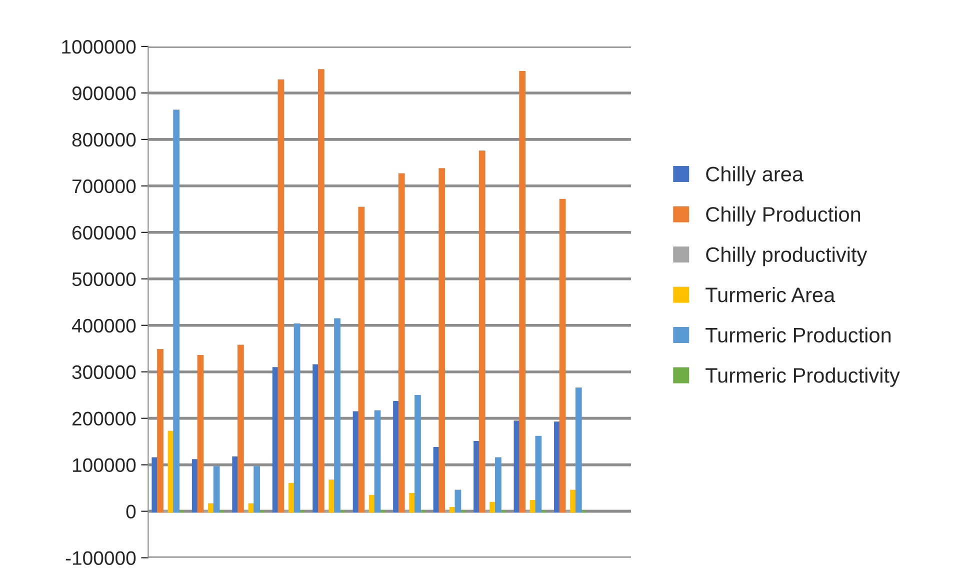  I want to click on y-tick-label: -100000, so click(101, 558).